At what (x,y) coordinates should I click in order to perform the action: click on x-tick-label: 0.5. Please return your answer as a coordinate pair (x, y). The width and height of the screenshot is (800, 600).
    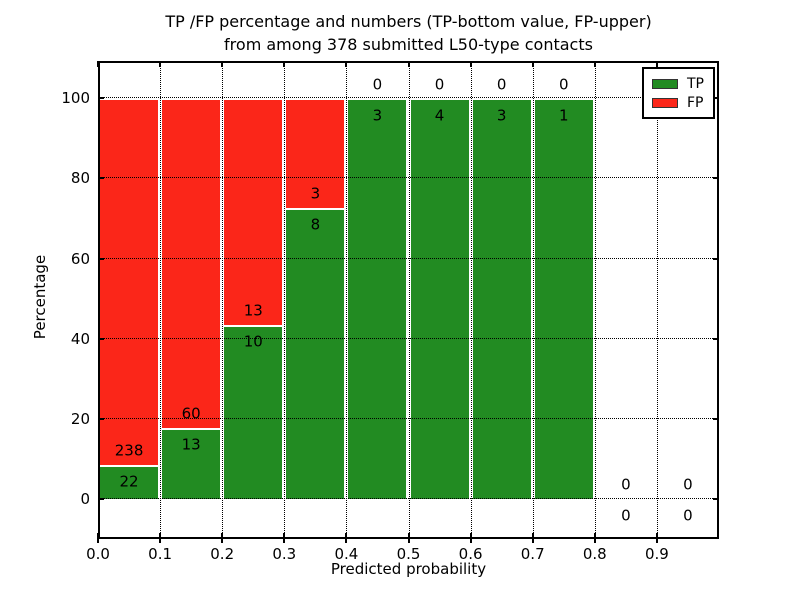
    Looking at the image, I should click on (408, 554).